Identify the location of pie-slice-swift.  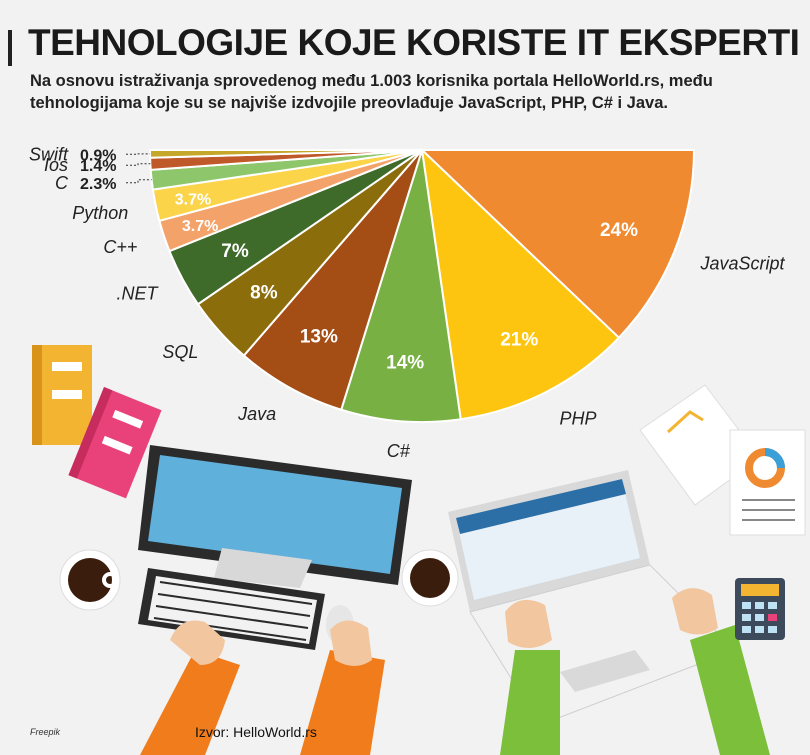
(285, 154).